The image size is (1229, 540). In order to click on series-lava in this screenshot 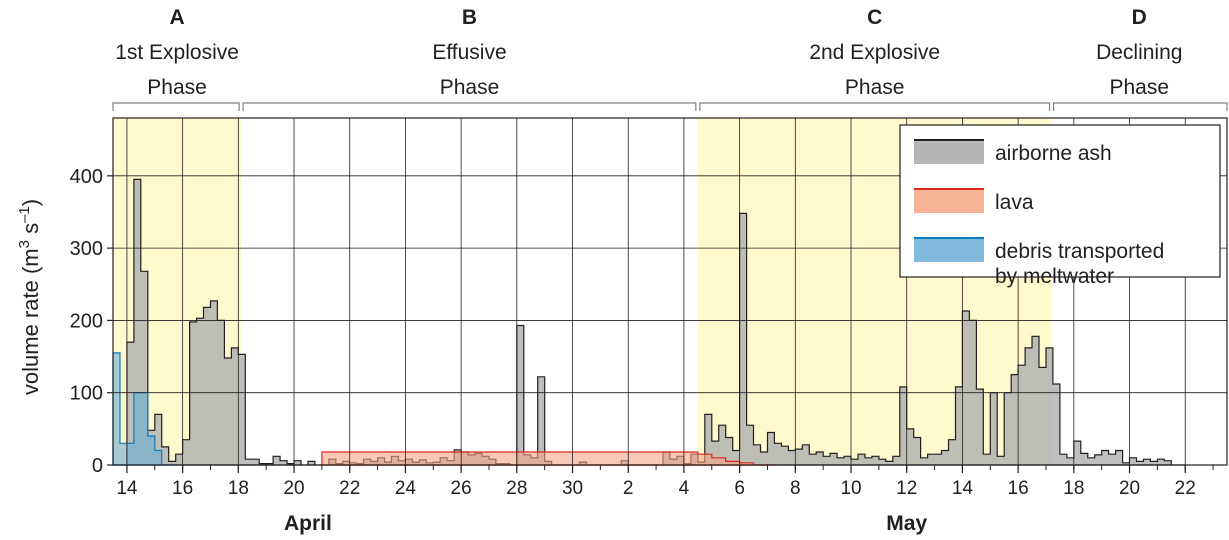, I will do `click(548, 458)`.